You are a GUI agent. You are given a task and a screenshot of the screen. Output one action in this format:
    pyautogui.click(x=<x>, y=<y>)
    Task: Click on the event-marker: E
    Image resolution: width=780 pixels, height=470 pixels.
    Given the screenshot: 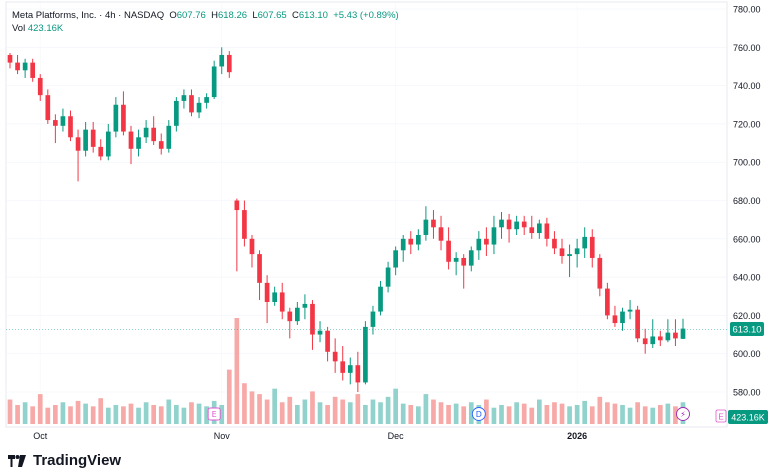 What is the action you would take?
    pyautogui.click(x=214, y=414)
    